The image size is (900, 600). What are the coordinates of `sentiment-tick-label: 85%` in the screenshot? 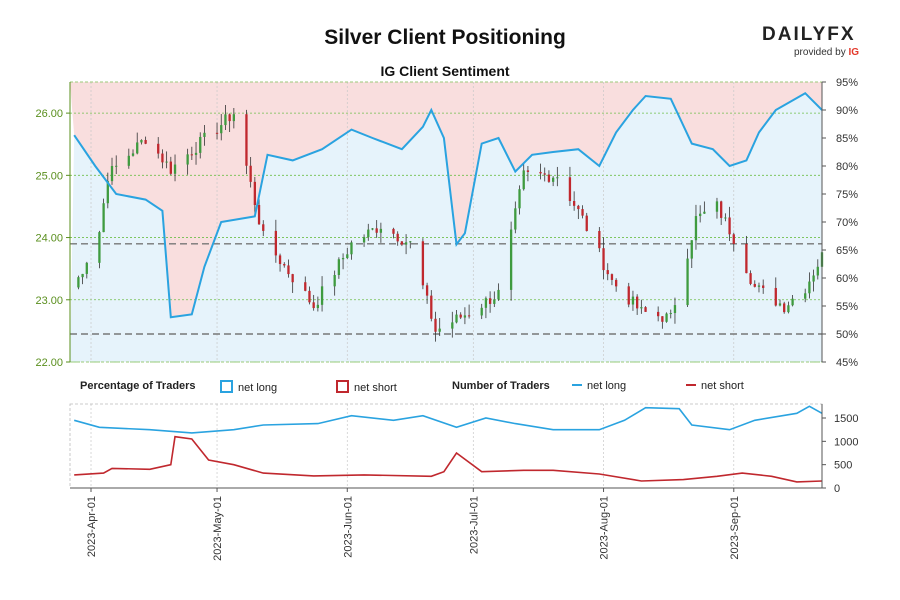 It's located at (847, 139).